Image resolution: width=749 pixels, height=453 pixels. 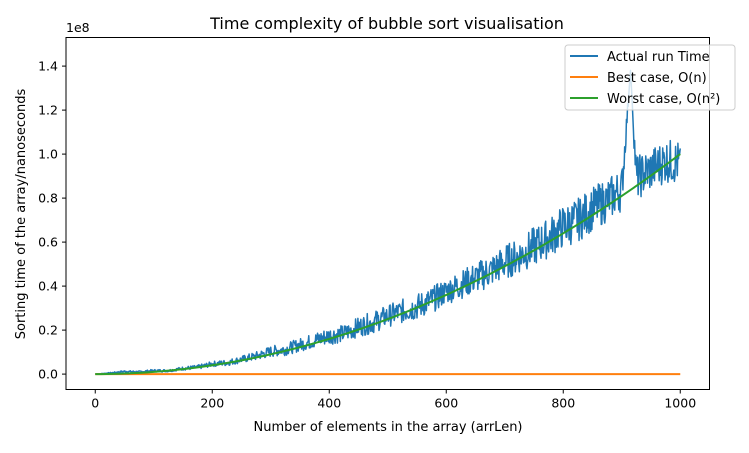 I want to click on y-axis-label: Sorting time of the array/nanoseconds, so click(x=21, y=214).